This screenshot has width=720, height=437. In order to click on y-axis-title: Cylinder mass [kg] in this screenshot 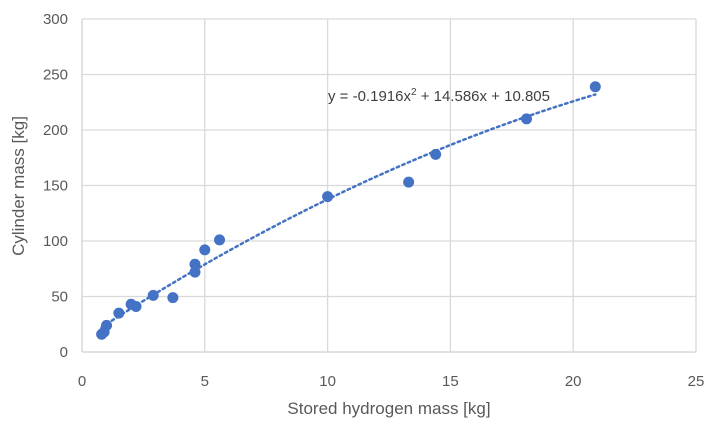, I will do `click(18, 186)`.